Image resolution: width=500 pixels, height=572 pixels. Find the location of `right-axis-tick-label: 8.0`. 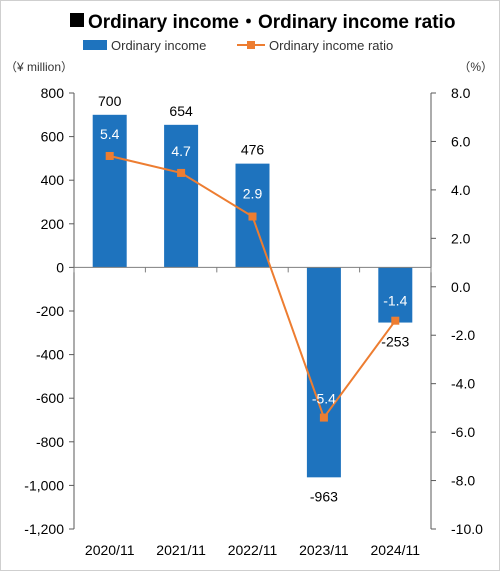

right-axis-tick-label: 8.0 is located at coordinates (461, 93).